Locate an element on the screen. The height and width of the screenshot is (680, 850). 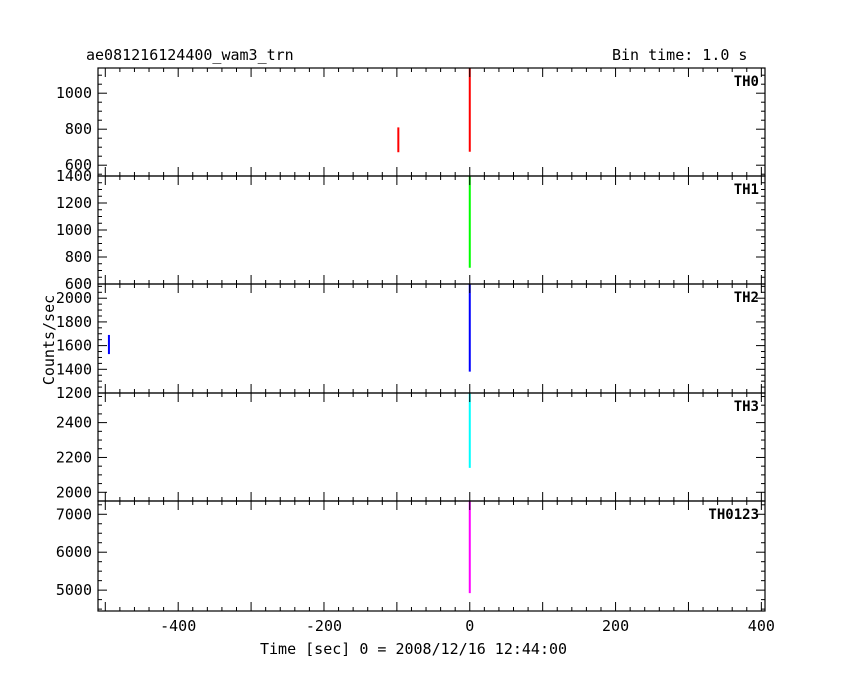
x-tick-label: 400 is located at coordinates (761, 626).